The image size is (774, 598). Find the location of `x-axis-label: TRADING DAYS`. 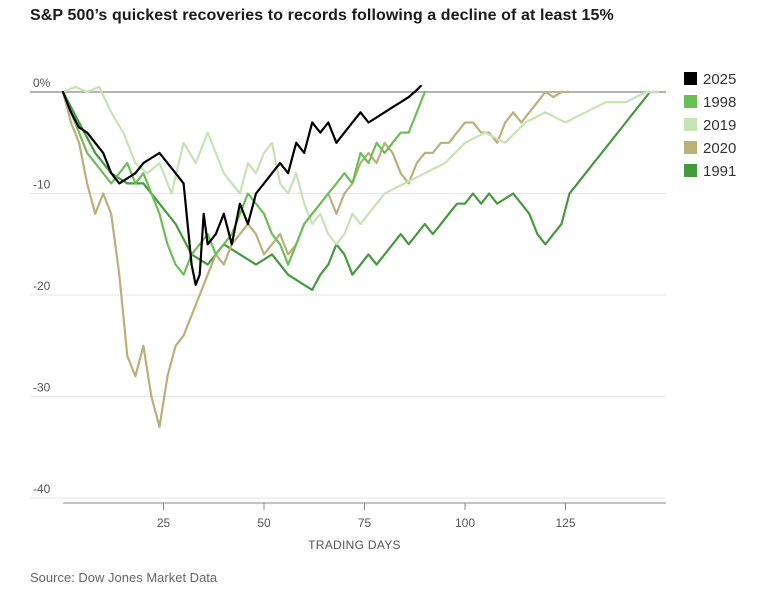

x-axis-label: TRADING DAYS is located at coordinates (354, 545).